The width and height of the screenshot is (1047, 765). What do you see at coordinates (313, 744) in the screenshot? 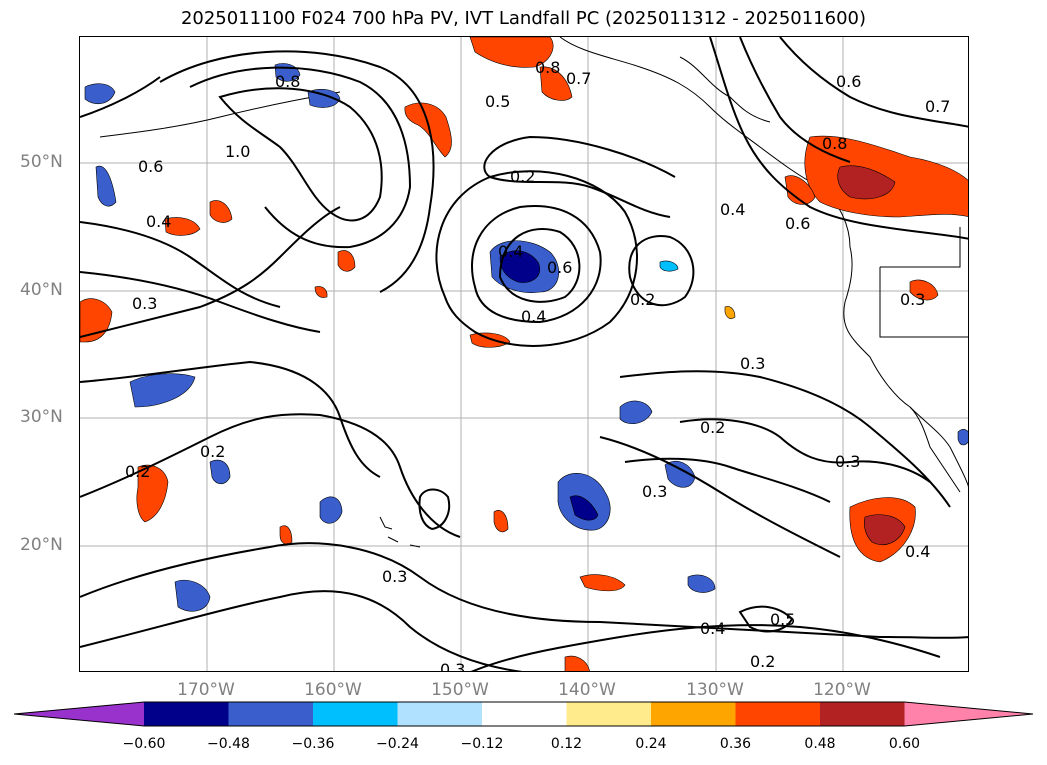
I see `colorbar-tick: −0.36` at bounding box center [313, 744].